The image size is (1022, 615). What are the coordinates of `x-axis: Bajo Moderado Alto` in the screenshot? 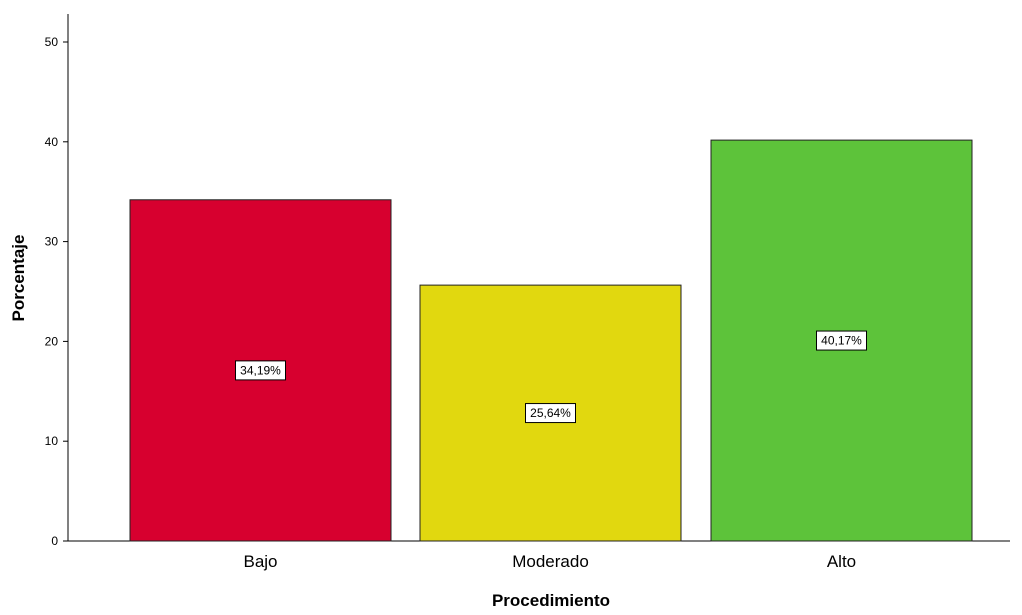 It's located at (539, 555).